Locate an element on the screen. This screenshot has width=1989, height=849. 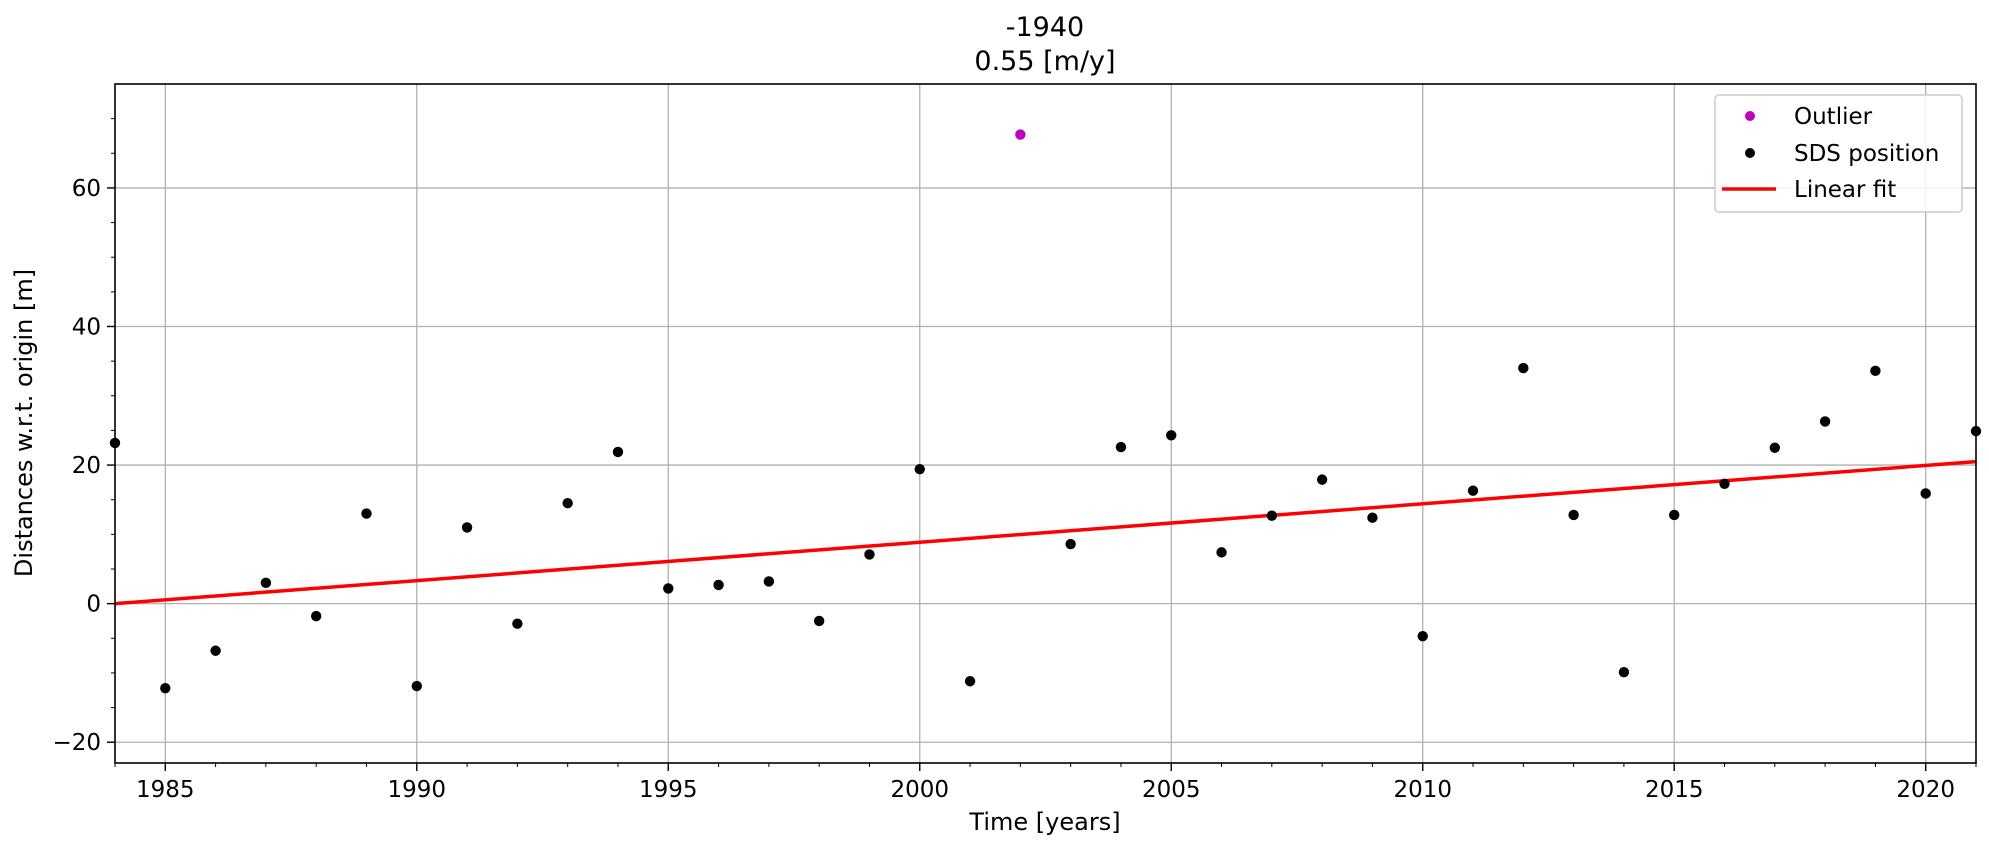
outlier-point is located at coordinates (1020, 134).